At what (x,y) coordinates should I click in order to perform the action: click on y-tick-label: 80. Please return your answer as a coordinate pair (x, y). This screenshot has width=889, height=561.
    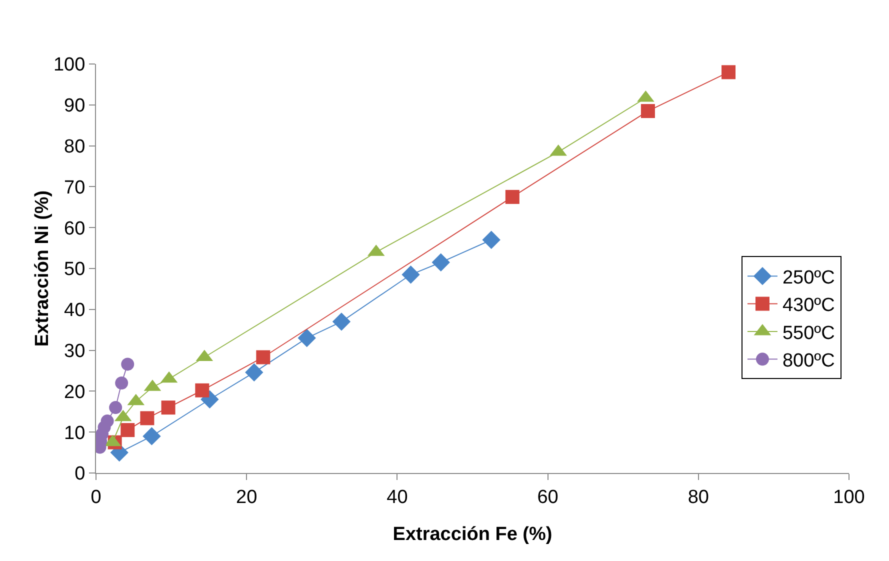
    Looking at the image, I should click on (75, 147).